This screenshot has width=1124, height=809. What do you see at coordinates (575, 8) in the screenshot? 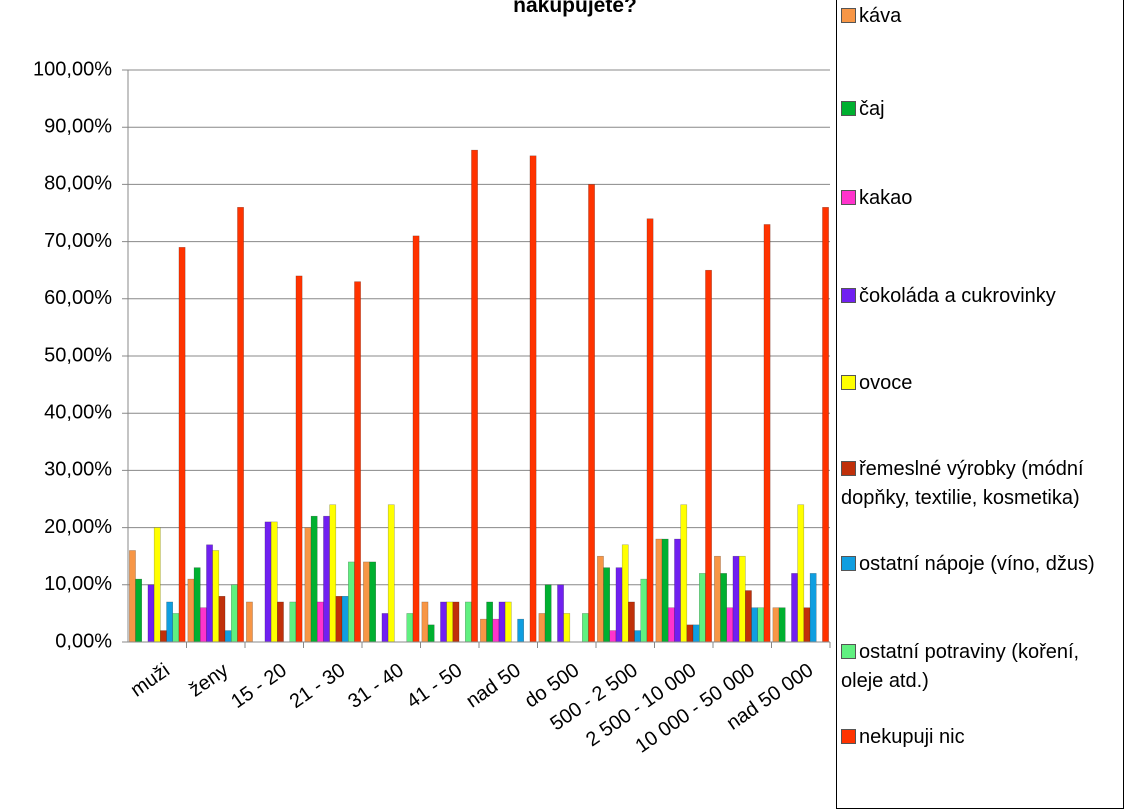
I see `chart-title: nakupujete?` at bounding box center [575, 8].